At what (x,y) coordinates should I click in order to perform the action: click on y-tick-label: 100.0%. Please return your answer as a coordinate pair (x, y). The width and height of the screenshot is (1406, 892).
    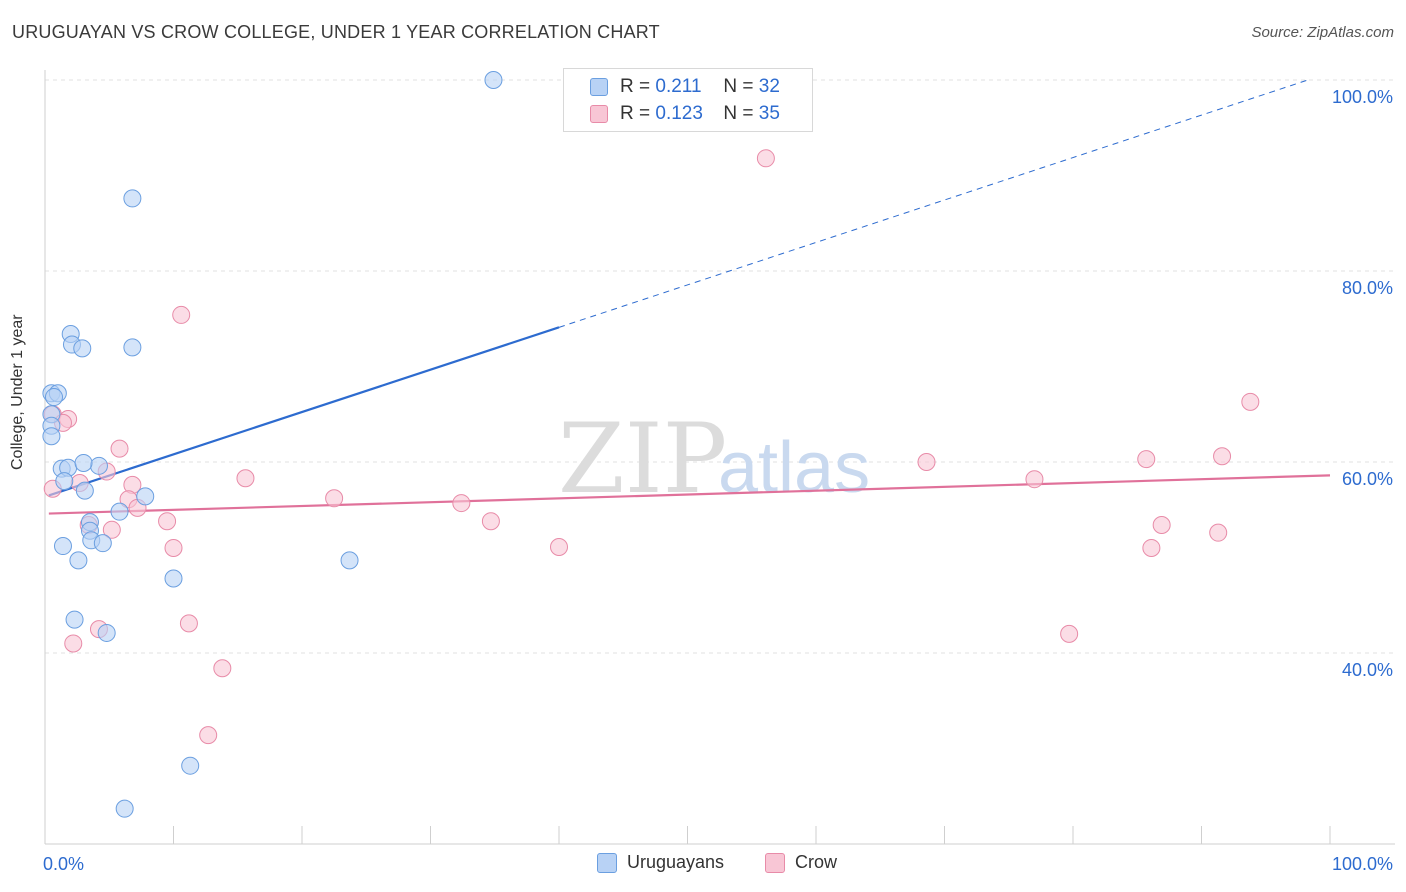
    Looking at the image, I should click on (1362, 97).